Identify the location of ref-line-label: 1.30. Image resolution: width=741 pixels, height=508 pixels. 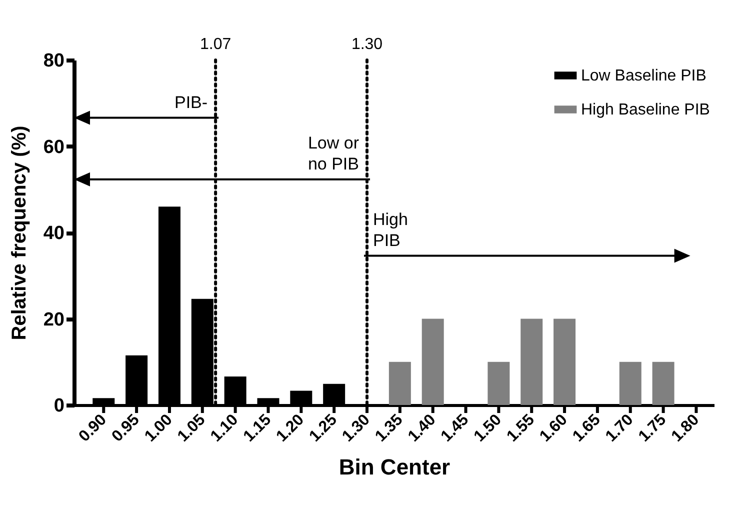
(367, 44).